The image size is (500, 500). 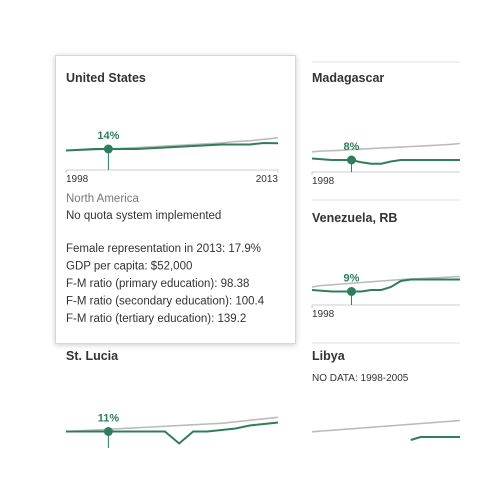 What do you see at coordinates (329, 356) in the screenshot?
I see `panel-title: Libya` at bounding box center [329, 356].